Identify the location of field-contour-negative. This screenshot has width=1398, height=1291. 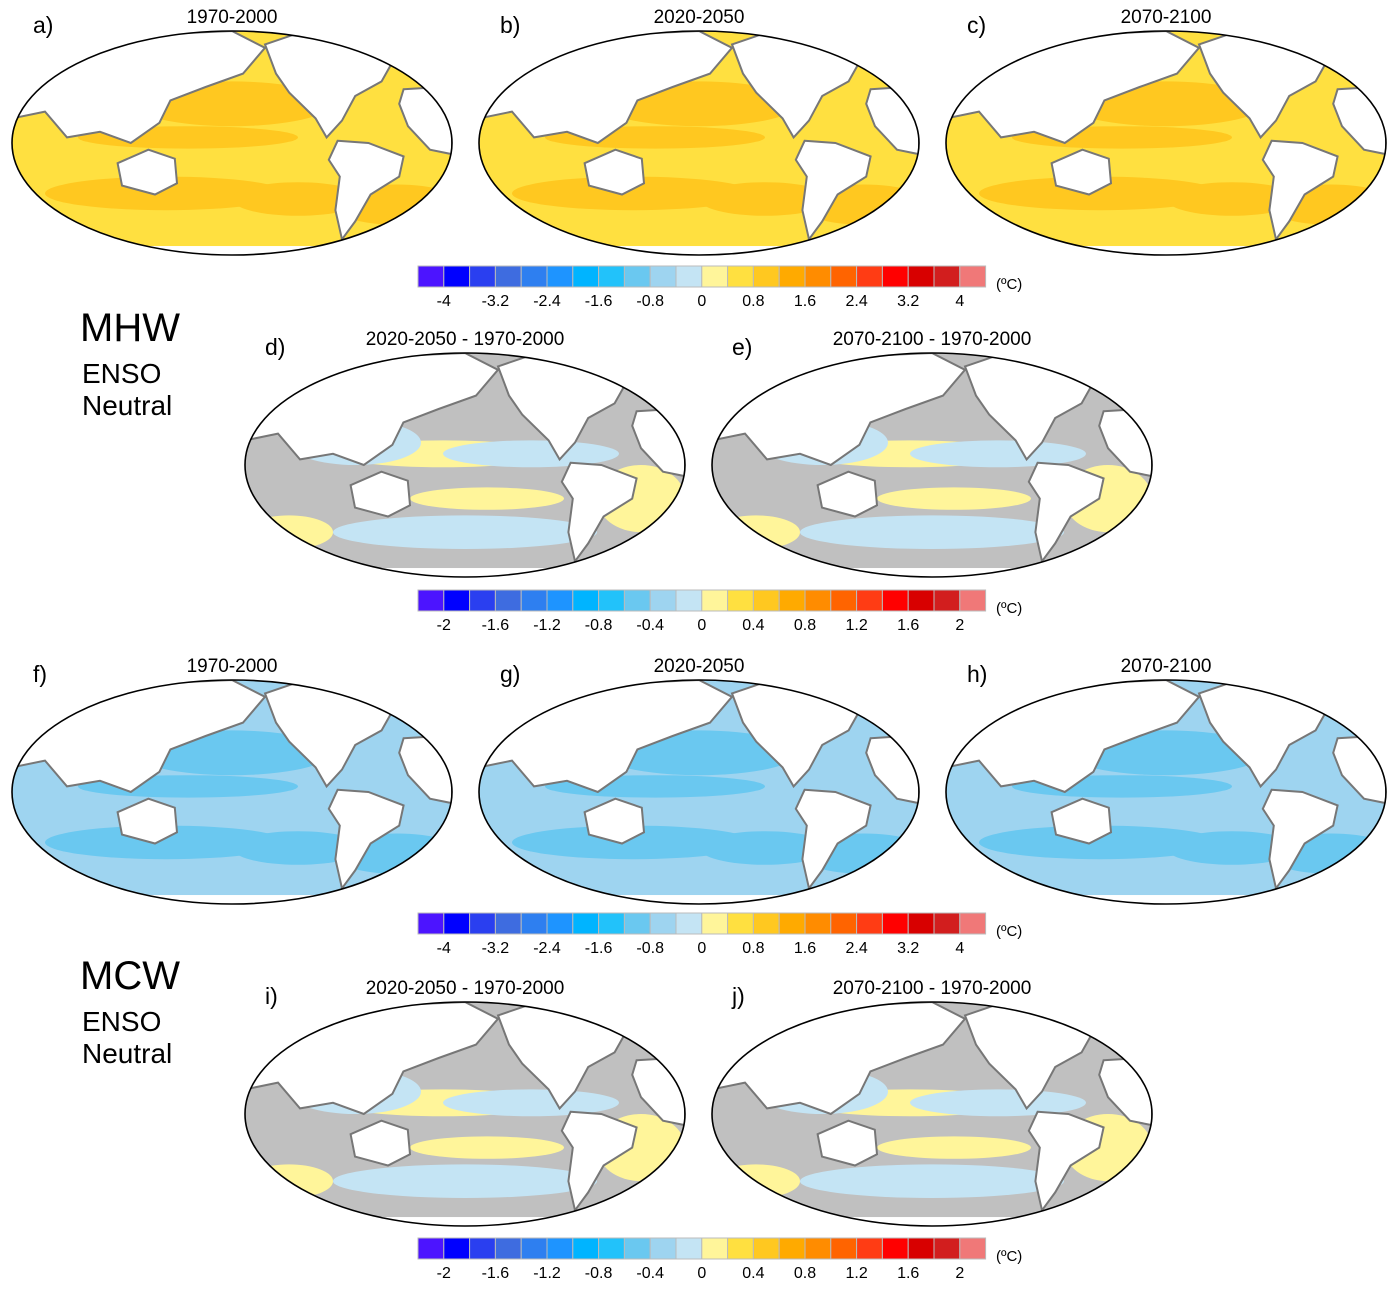
(932, 532).